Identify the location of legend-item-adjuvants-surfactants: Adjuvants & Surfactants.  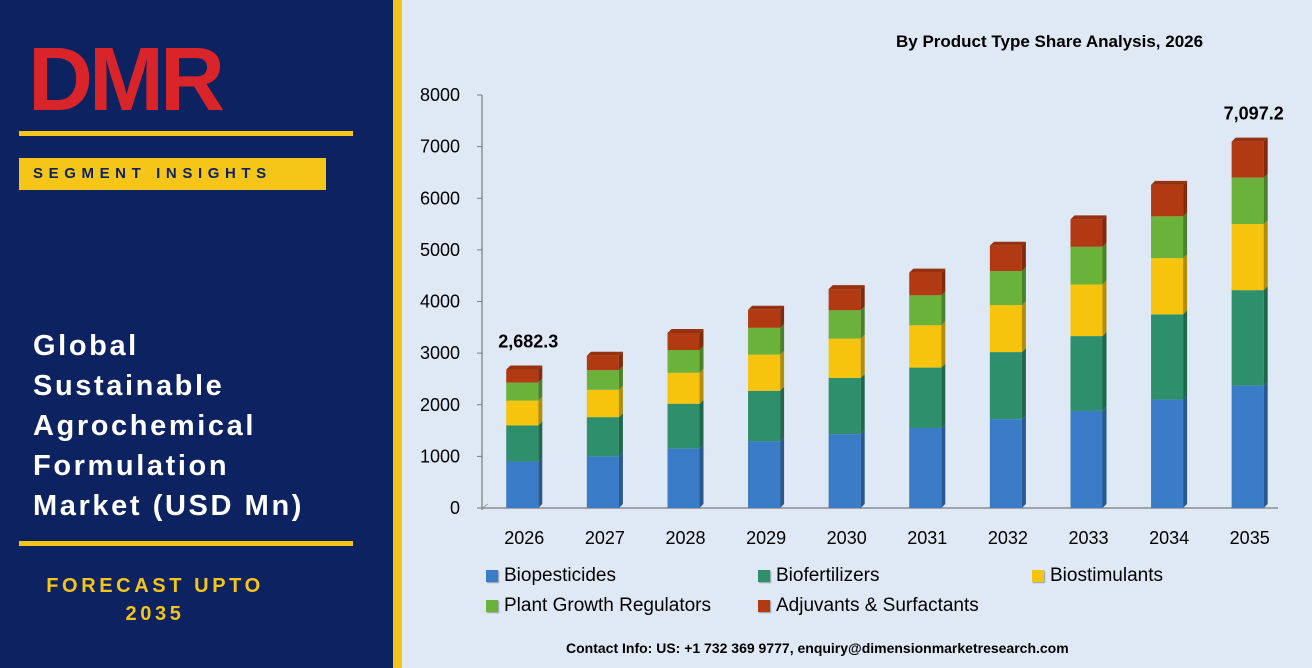
(868, 606).